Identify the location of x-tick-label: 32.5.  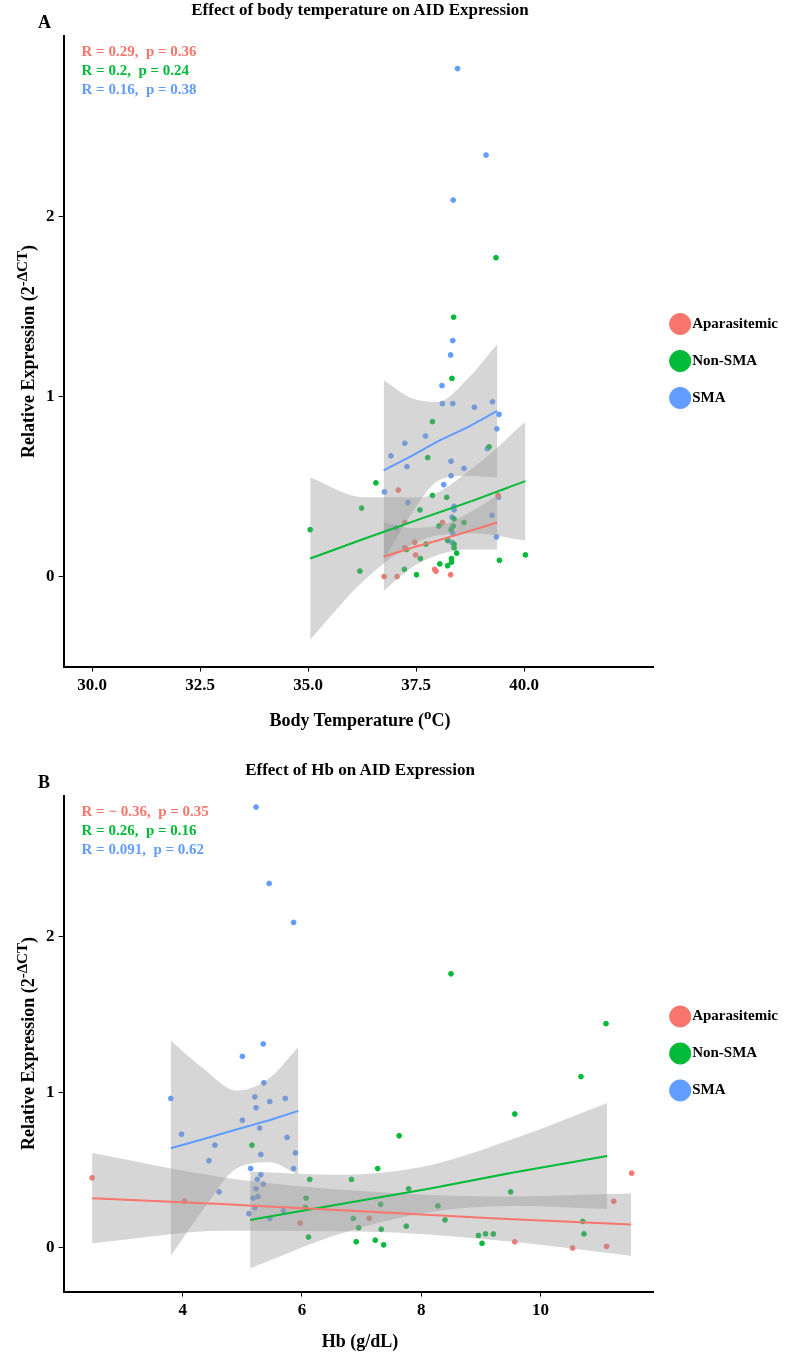
(200, 685).